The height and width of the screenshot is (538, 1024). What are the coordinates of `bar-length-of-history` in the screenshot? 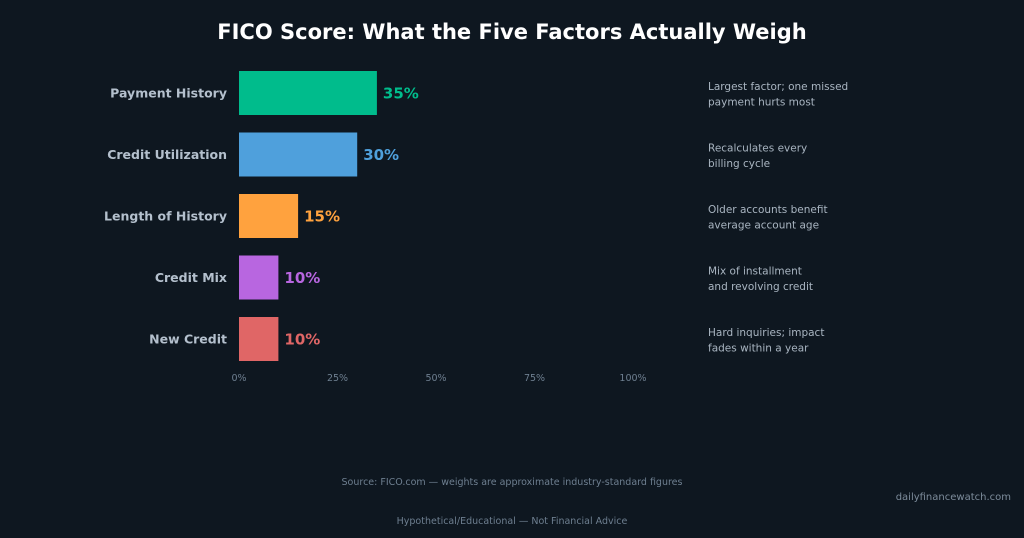 It's located at (269, 216).